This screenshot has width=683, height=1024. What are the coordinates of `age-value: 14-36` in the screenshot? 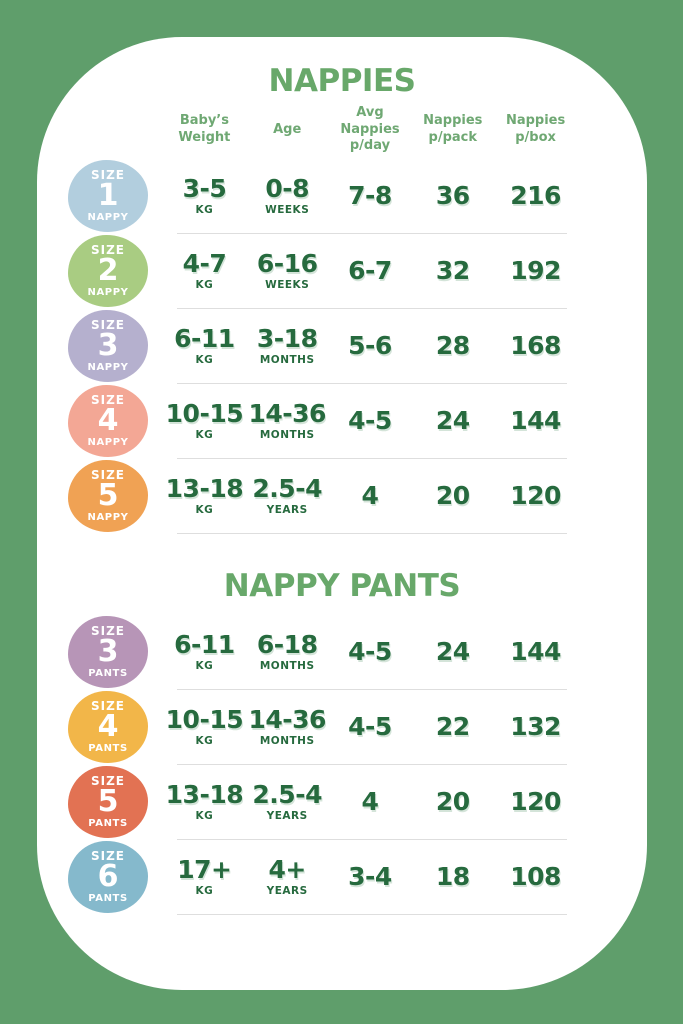 It's located at (287, 414).